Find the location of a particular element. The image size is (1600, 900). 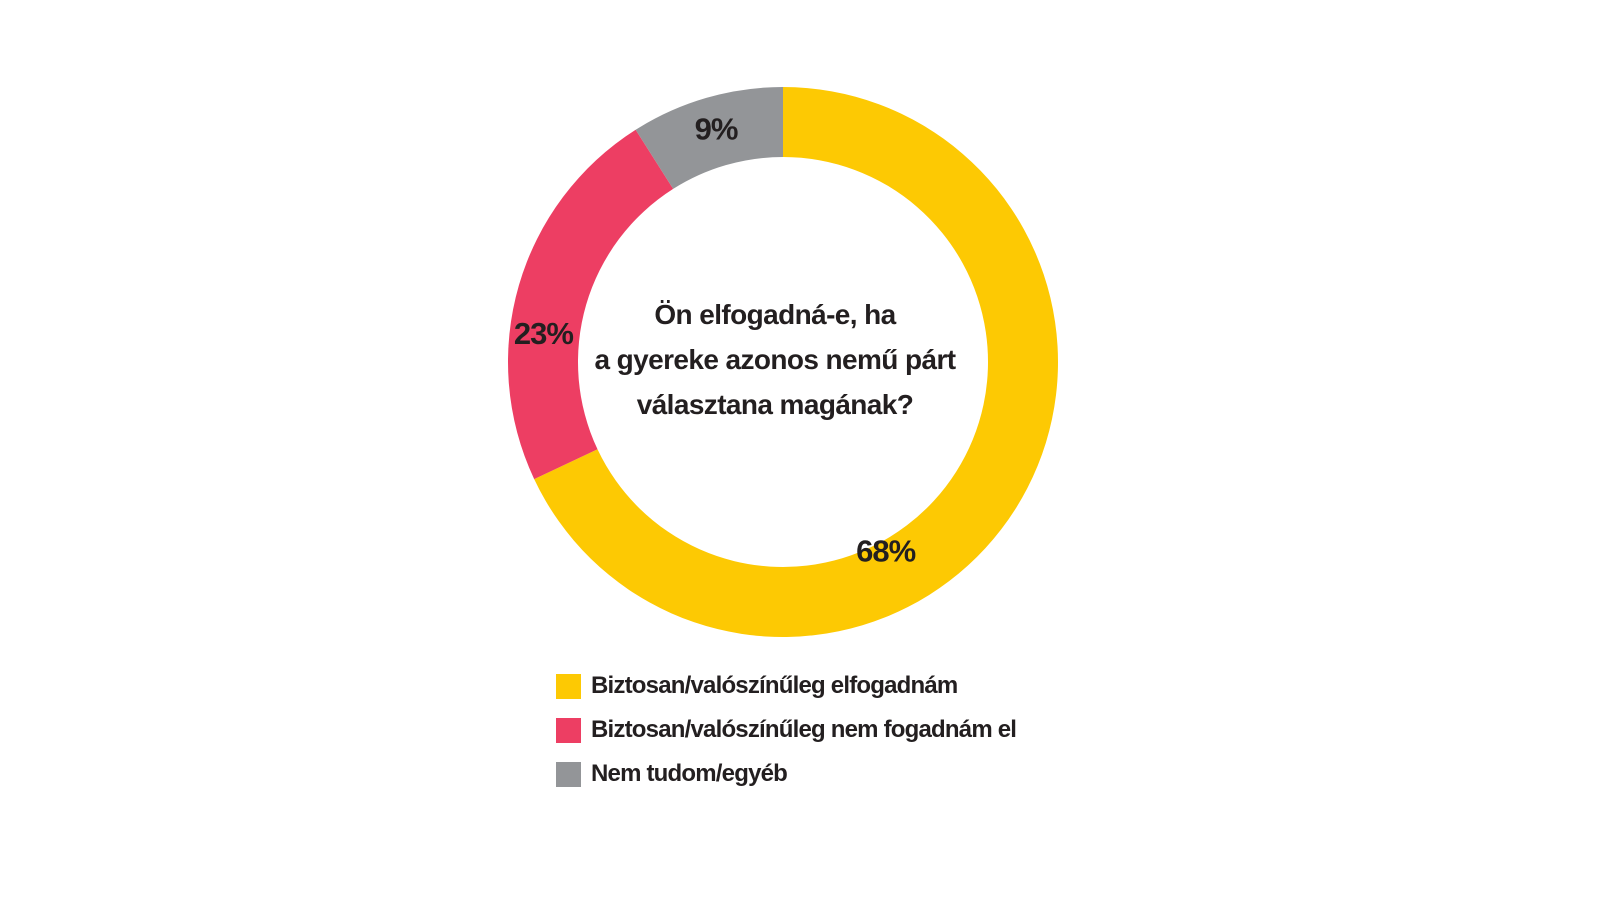

chart-title-line-2: a gyereke azonos nemű párt is located at coordinates (775, 359).